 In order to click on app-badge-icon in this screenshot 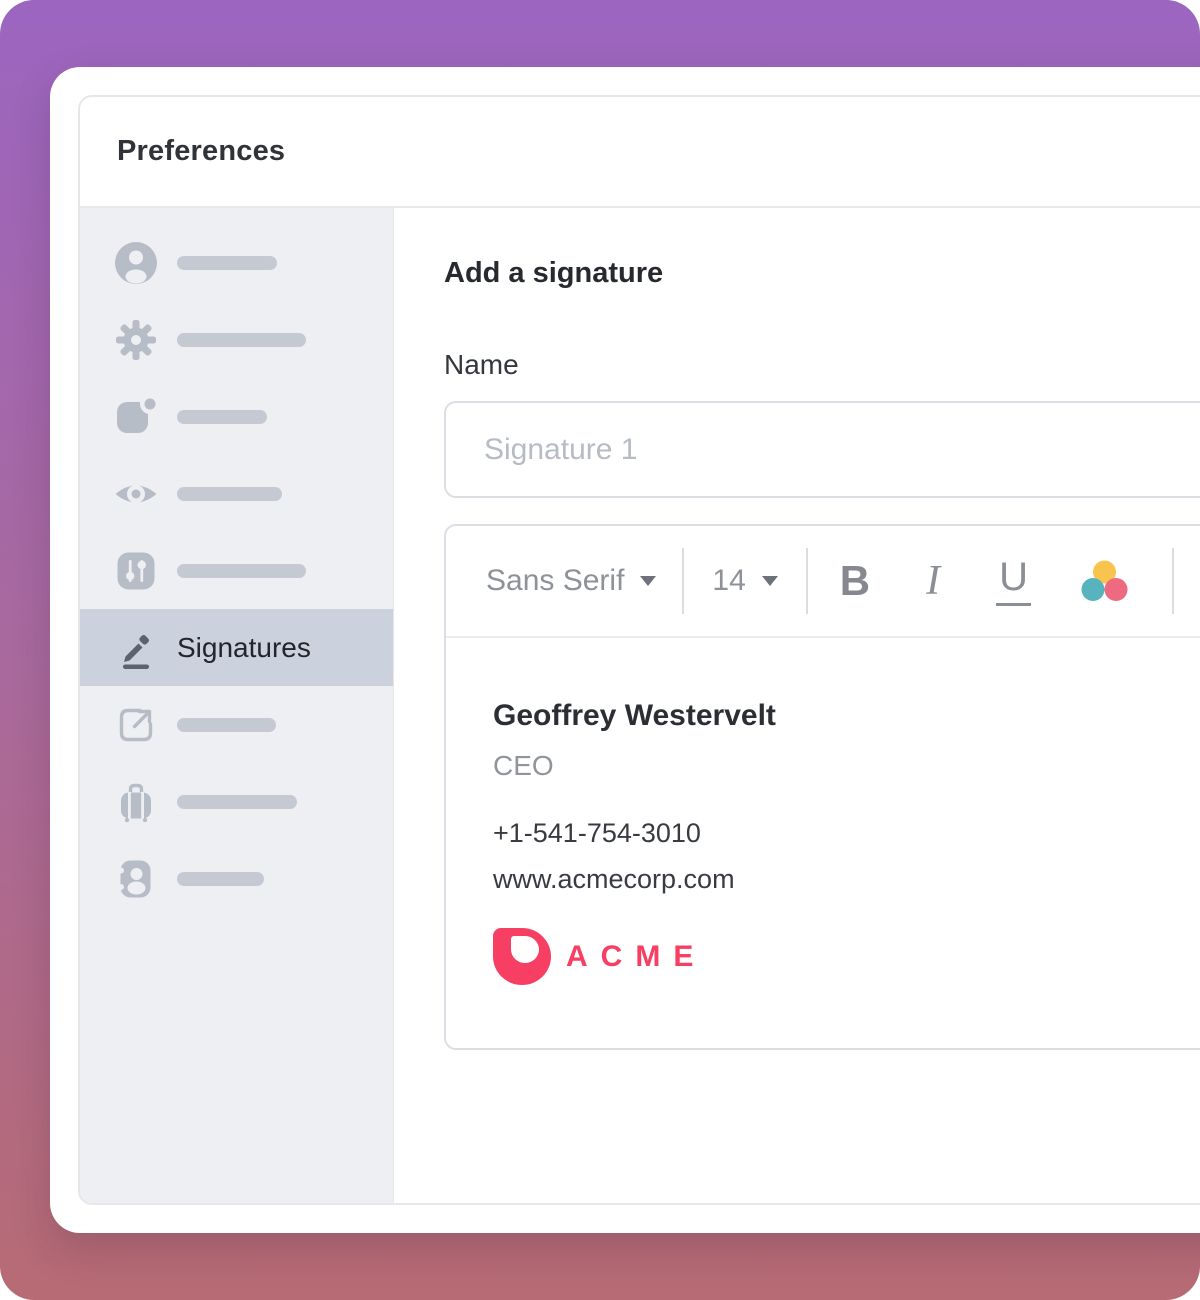, I will do `click(136, 417)`.